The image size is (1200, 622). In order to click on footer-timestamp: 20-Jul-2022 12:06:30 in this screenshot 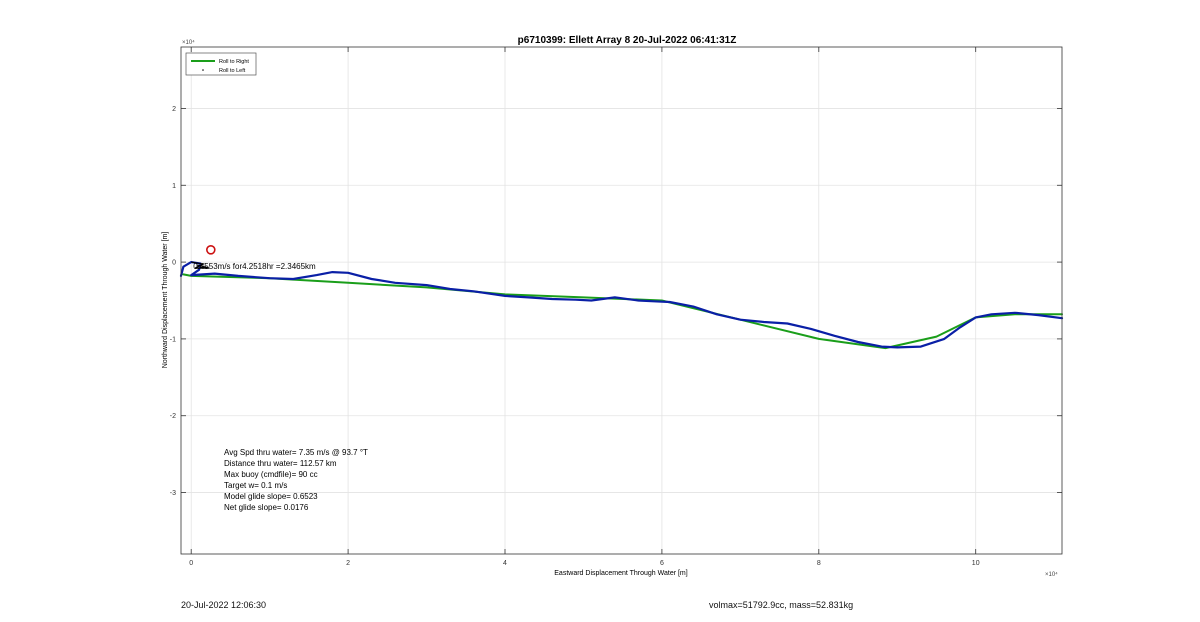, I will do `click(224, 605)`.